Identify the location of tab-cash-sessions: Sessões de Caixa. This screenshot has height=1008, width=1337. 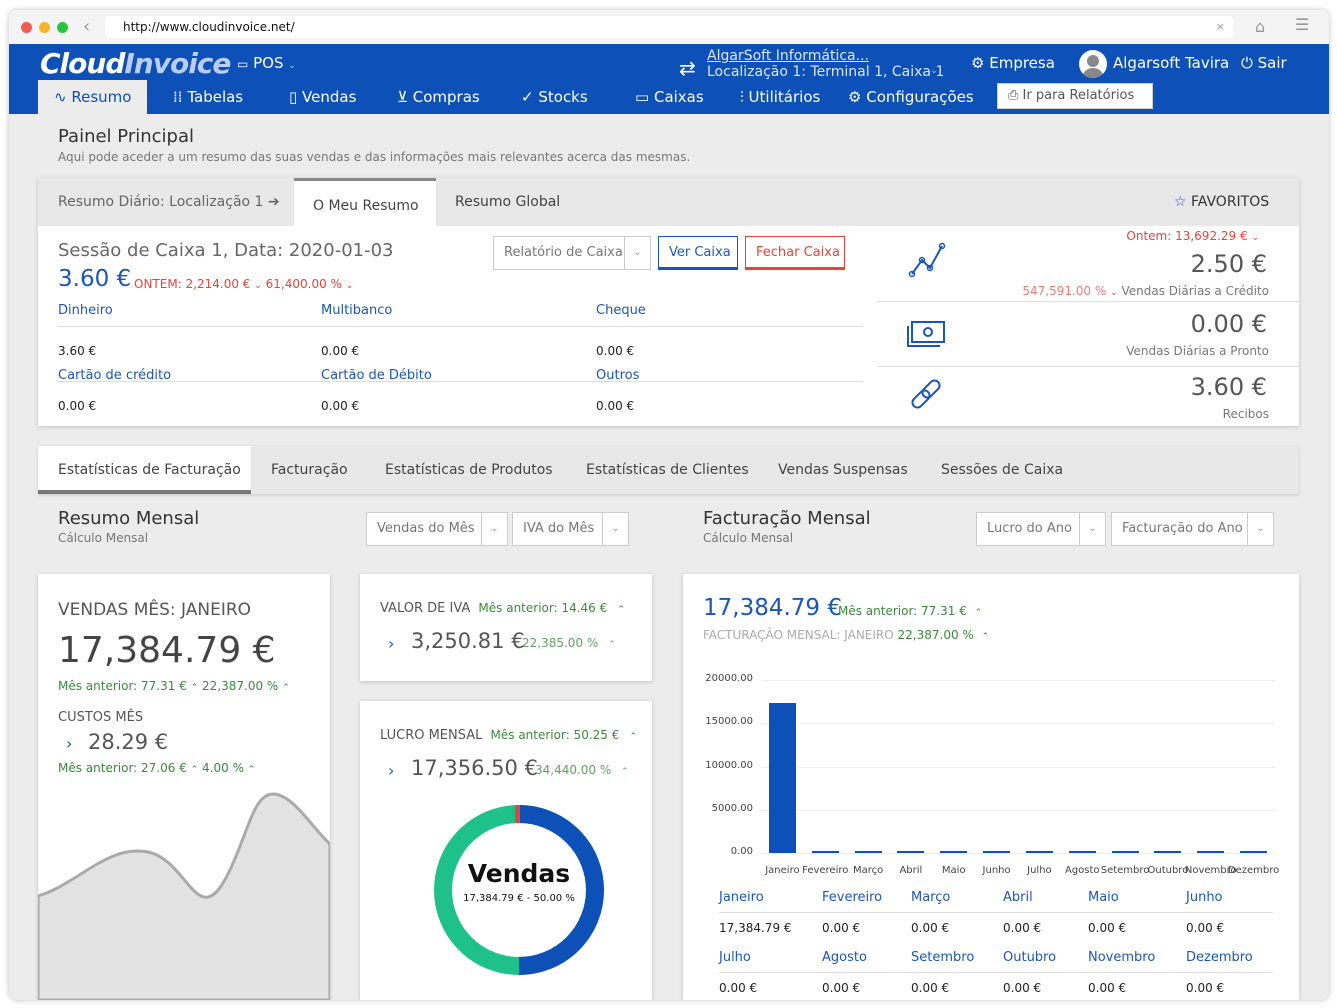
(1002, 470).